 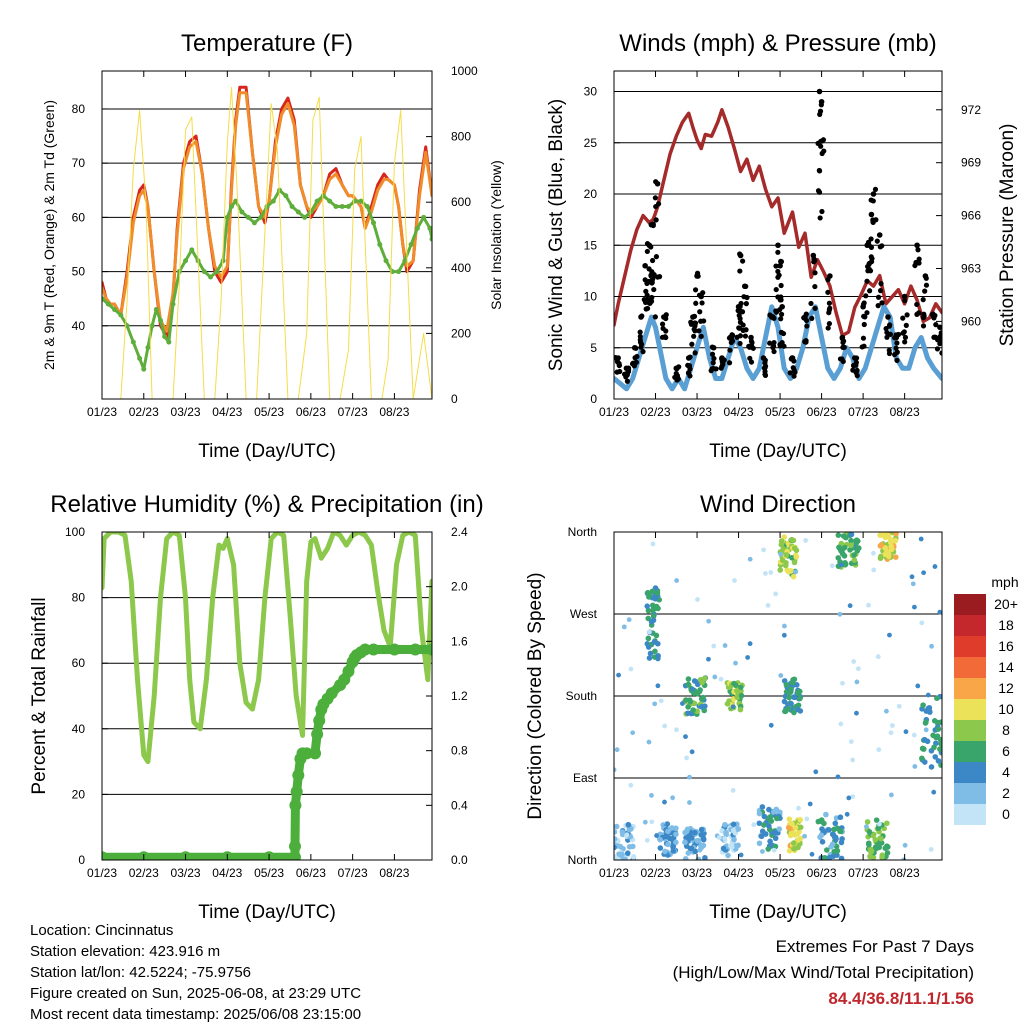 I want to click on y-tick-label: 10, so click(x=591, y=297).